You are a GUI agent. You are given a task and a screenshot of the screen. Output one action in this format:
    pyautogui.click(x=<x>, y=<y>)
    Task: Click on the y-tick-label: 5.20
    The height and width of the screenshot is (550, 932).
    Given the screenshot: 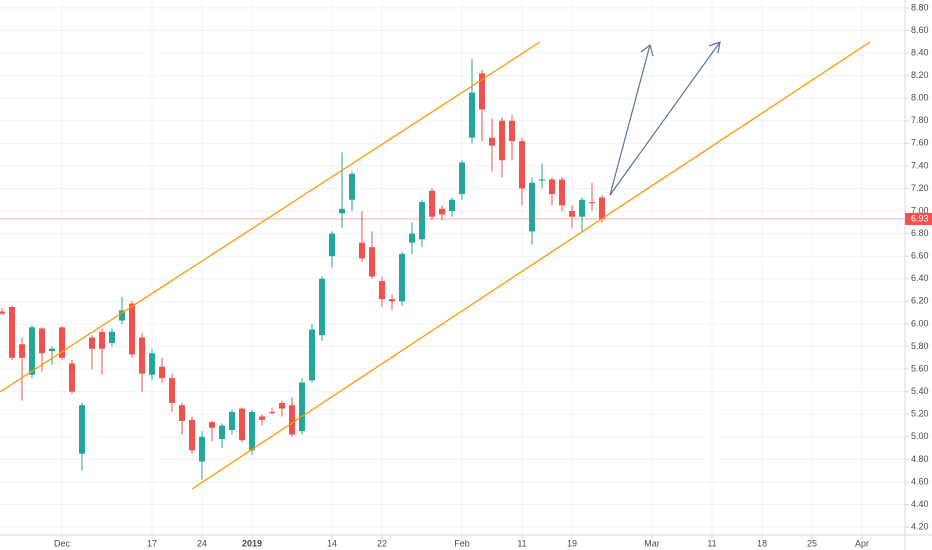 What is the action you would take?
    pyautogui.click(x=920, y=414)
    